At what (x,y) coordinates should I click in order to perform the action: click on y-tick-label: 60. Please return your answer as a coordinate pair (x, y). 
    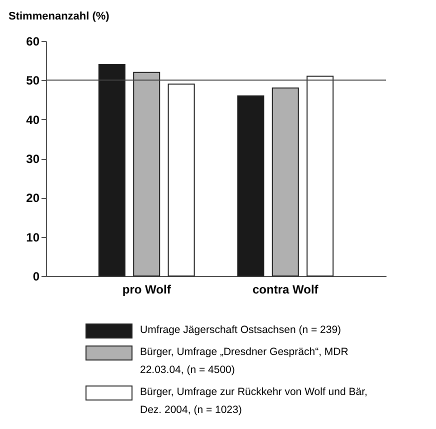
    Looking at the image, I should click on (33, 41).